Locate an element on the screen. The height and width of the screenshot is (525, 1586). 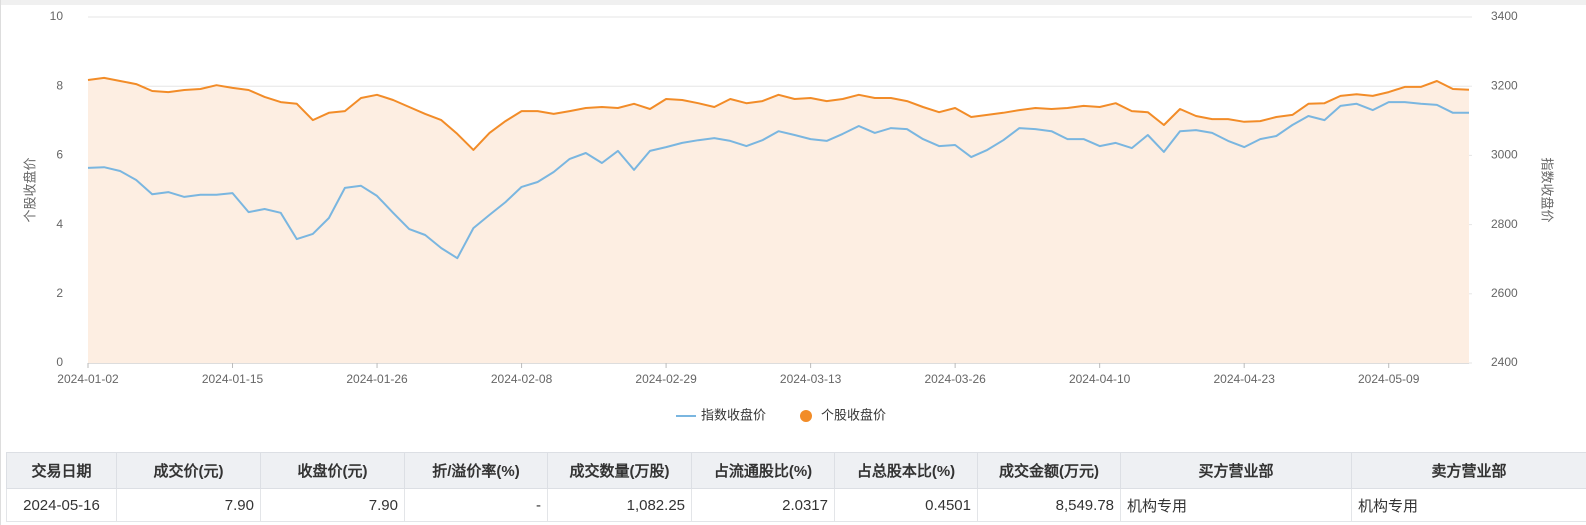
y2-tick-label: 2600 is located at coordinates (1504, 293).